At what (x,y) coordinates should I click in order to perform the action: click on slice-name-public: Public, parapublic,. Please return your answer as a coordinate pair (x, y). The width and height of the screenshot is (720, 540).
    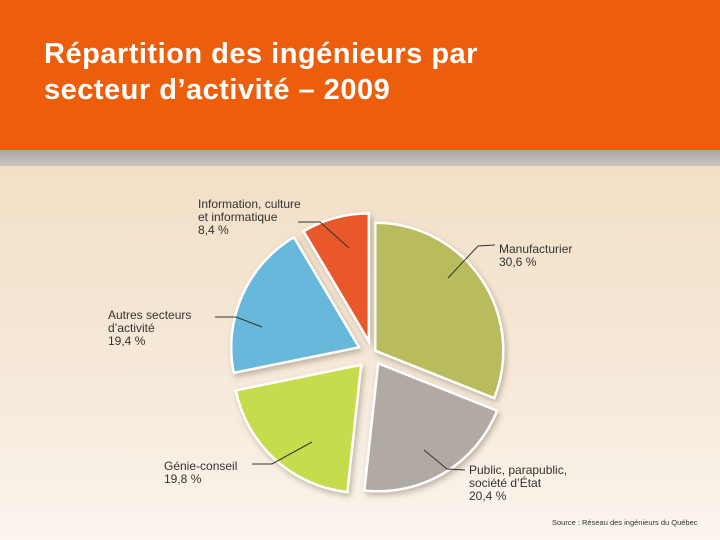
    Looking at the image, I should click on (518, 470).